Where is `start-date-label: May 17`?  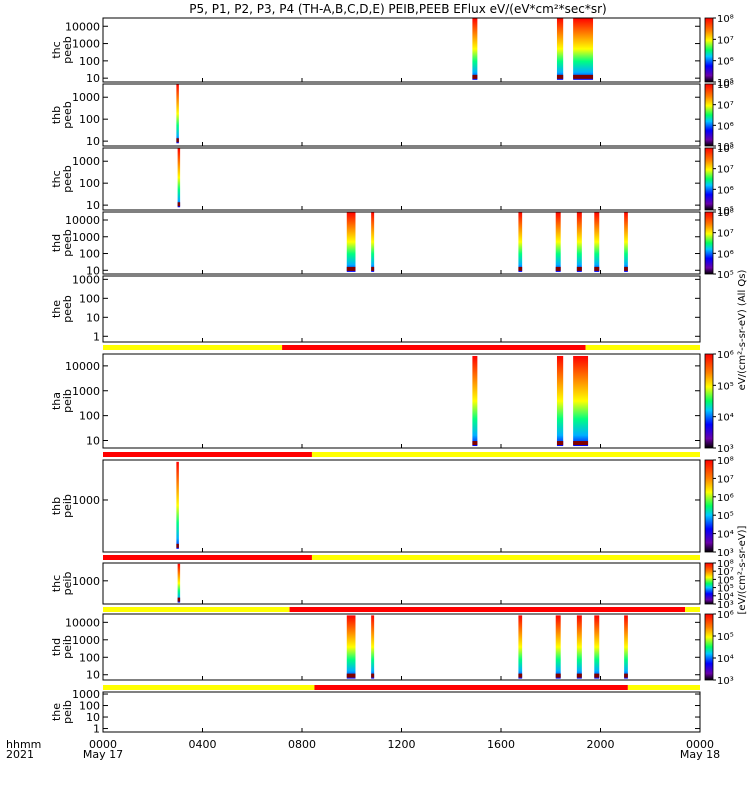
start-date-label: May 17 is located at coordinates (103, 754).